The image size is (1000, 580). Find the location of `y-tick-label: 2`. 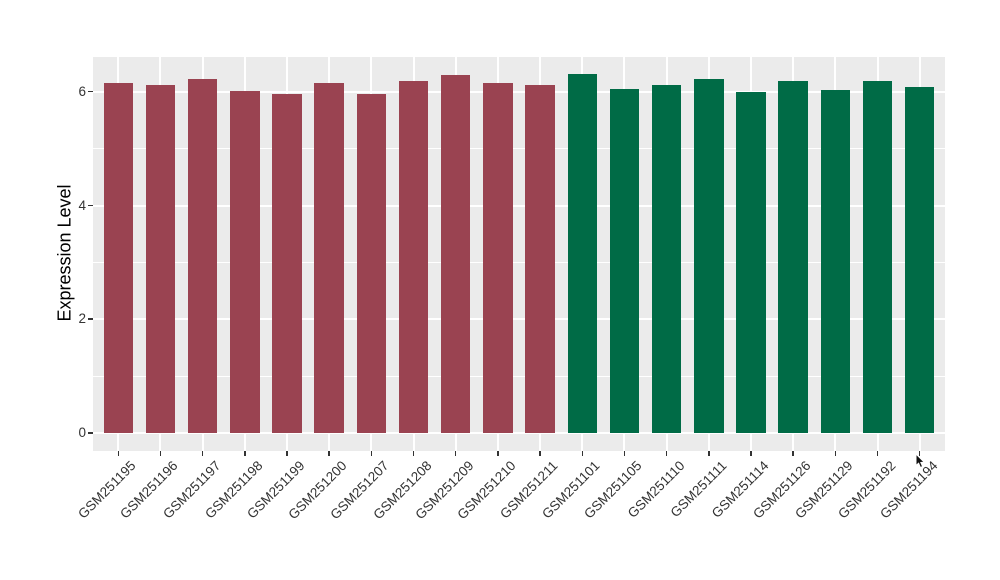

y-tick-label: 2 is located at coordinates (82, 319).